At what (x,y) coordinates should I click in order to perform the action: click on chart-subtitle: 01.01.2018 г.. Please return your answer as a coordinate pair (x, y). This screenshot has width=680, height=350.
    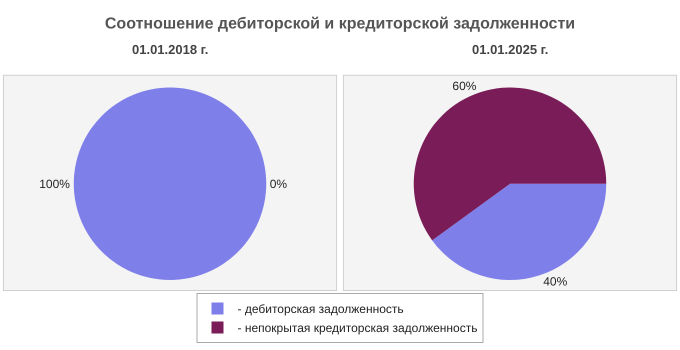
    Looking at the image, I should click on (170, 49).